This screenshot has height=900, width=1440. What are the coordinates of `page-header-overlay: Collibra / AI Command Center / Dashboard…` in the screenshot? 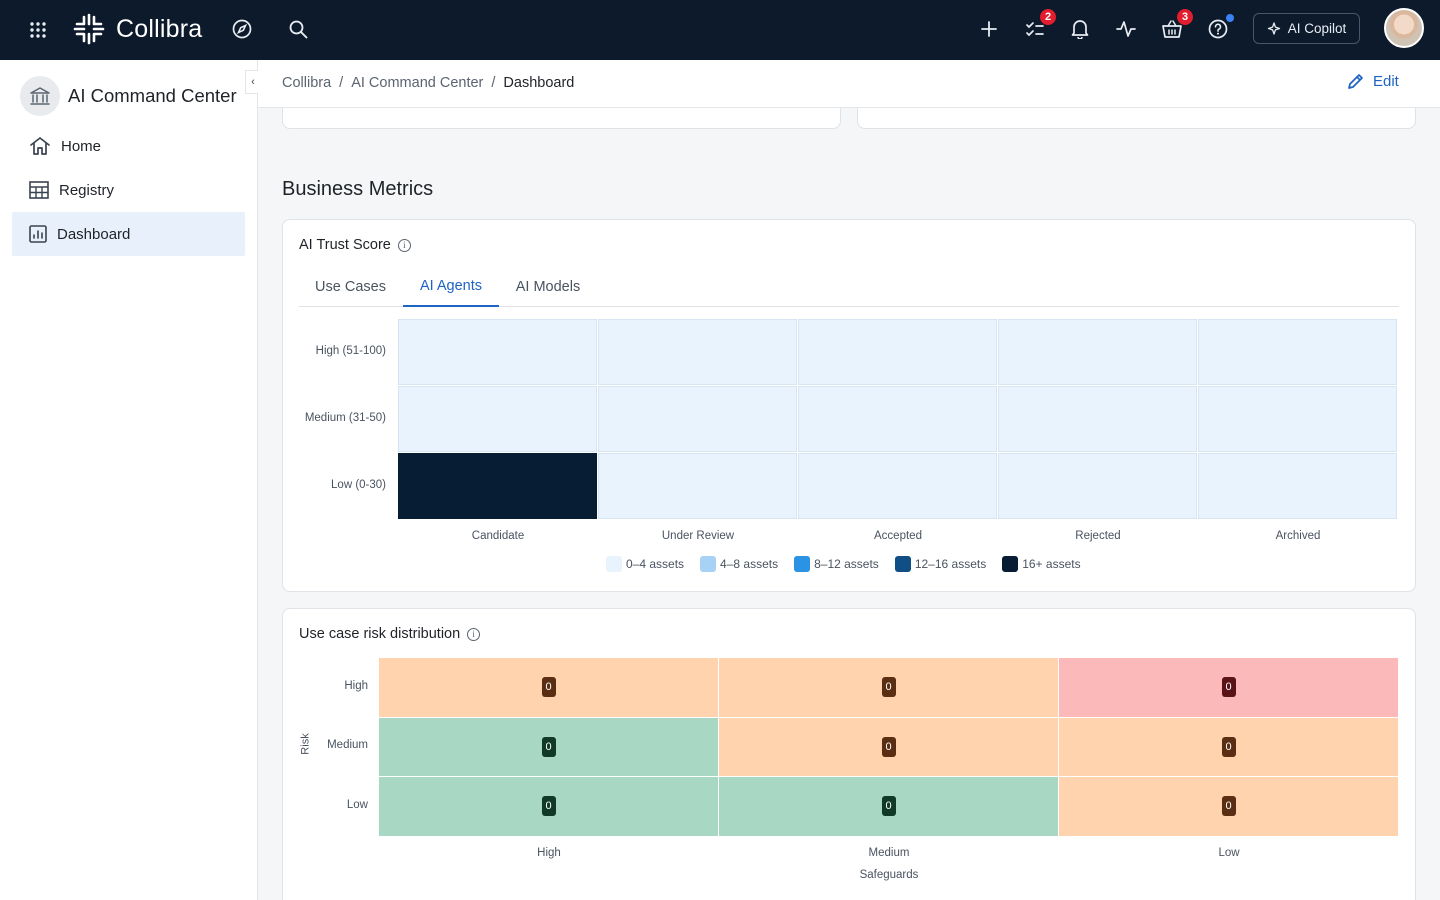 It's located at (849, 84).